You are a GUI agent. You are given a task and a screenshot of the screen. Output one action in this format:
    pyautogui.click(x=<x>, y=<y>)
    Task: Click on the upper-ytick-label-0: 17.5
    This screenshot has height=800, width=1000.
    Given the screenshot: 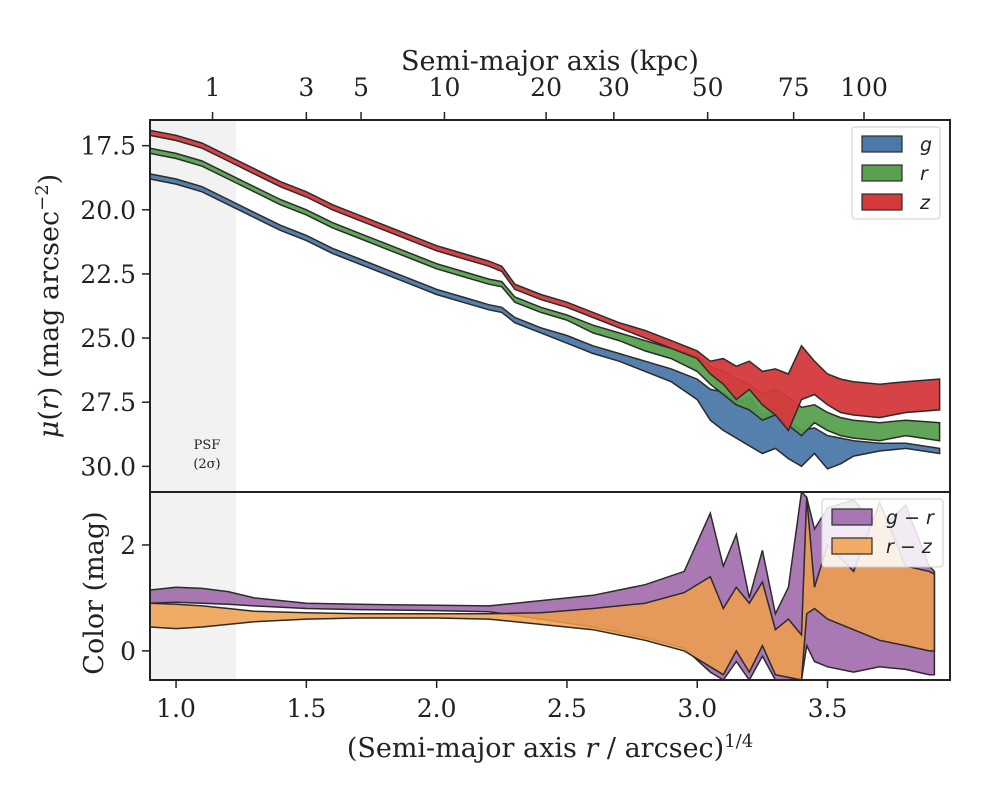 What is the action you would take?
    pyautogui.click(x=108, y=146)
    